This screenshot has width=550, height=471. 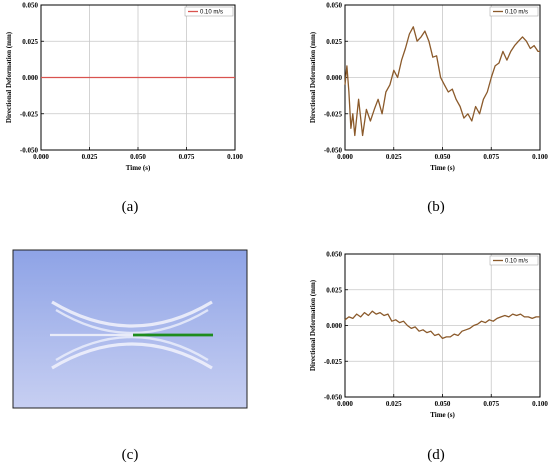 I want to click on scene-background, so click(x=130, y=329).